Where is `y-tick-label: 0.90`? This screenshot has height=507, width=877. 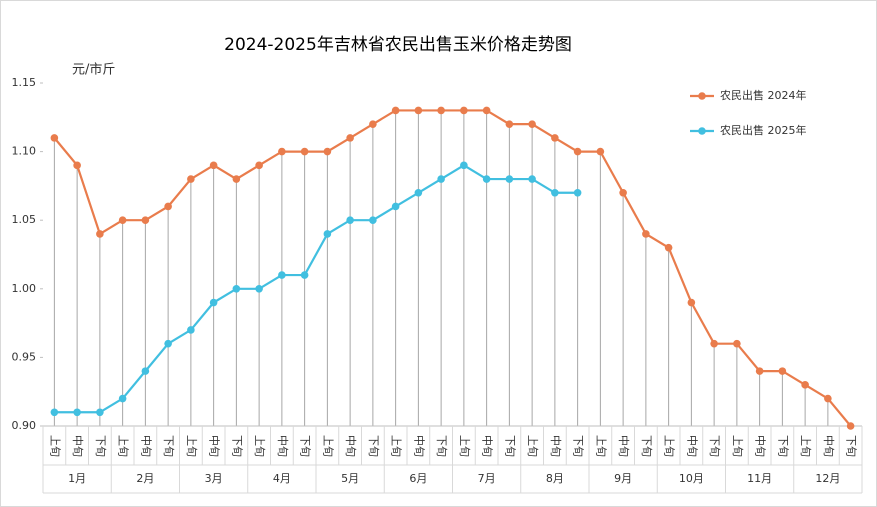
y-tick-label: 0.90 is located at coordinates (24, 425).